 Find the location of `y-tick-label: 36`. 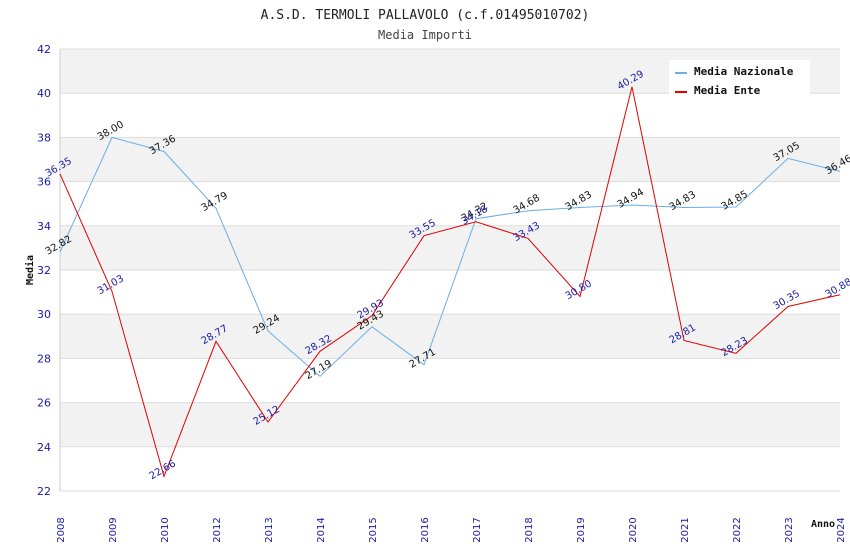

y-tick-label: 36 is located at coordinates (44, 182).